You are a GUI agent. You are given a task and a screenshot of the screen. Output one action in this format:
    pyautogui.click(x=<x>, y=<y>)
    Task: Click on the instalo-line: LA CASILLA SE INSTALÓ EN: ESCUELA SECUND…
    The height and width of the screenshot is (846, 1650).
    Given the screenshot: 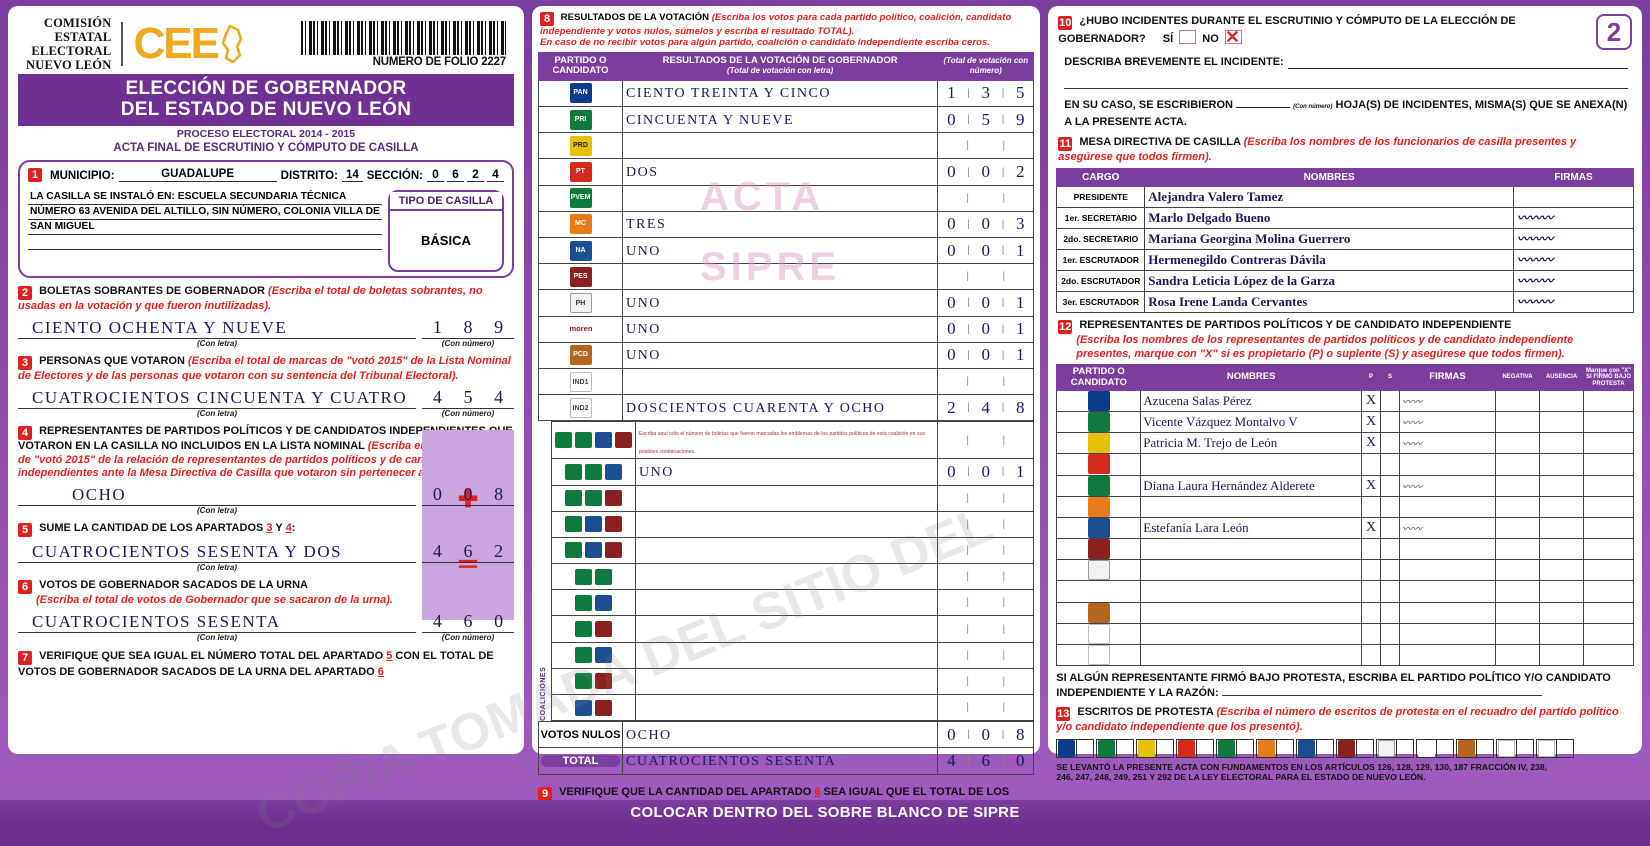 What is the action you would take?
    pyautogui.click(x=205, y=198)
    